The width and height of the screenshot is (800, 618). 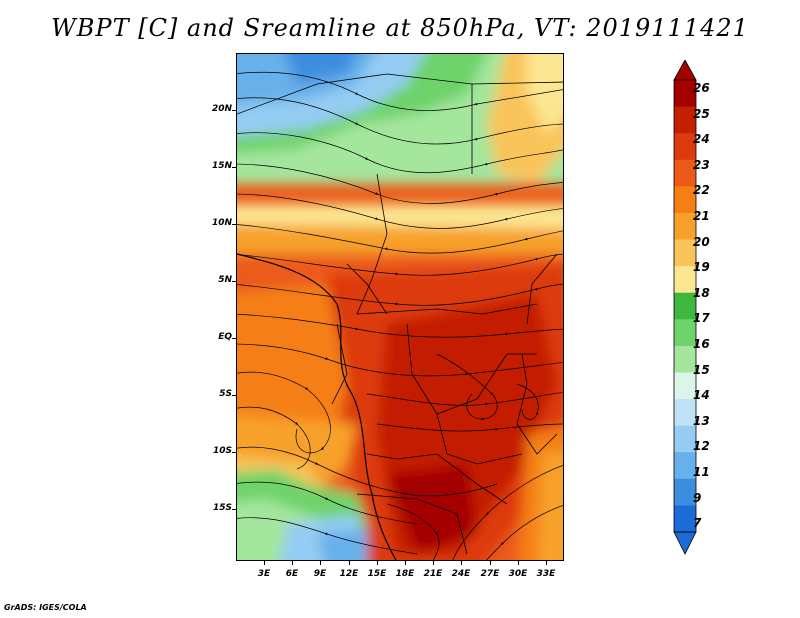 What do you see at coordinates (349, 574) in the screenshot?
I see `lon-label-12e: 12E` at bounding box center [349, 574].